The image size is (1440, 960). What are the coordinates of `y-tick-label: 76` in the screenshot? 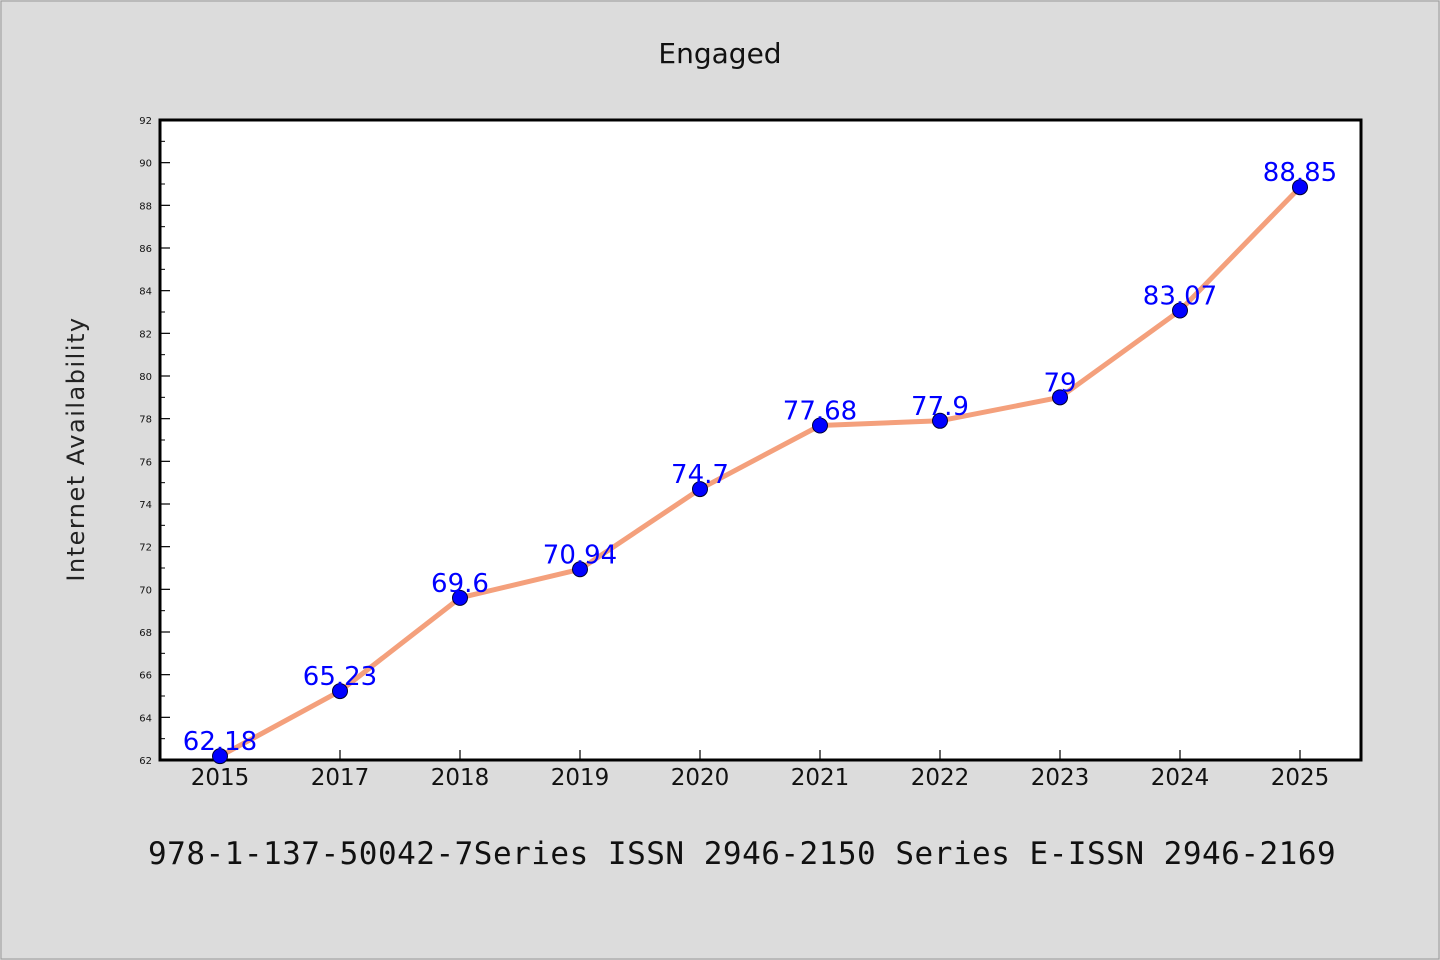 It's located at (145, 462).